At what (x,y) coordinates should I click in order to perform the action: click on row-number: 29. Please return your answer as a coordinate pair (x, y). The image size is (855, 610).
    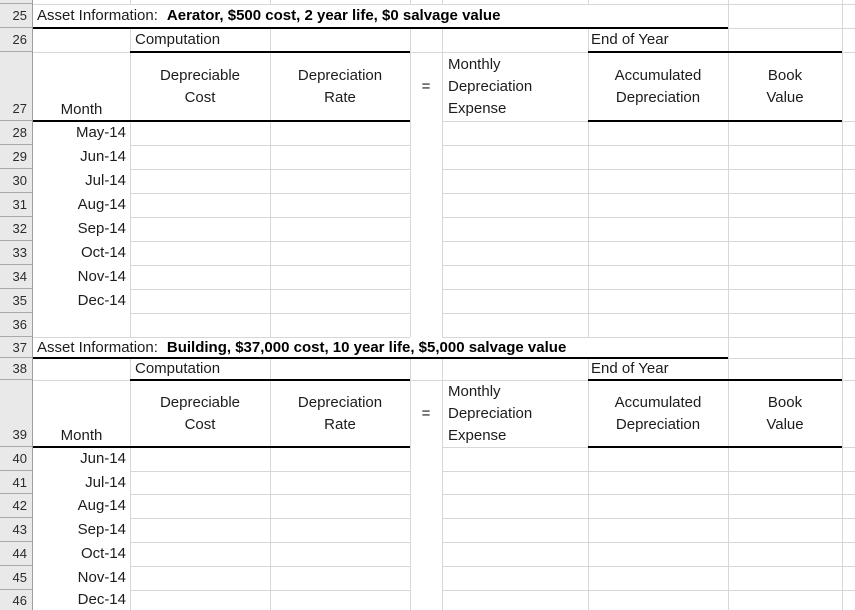
    Looking at the image, I should click on (16, 157).